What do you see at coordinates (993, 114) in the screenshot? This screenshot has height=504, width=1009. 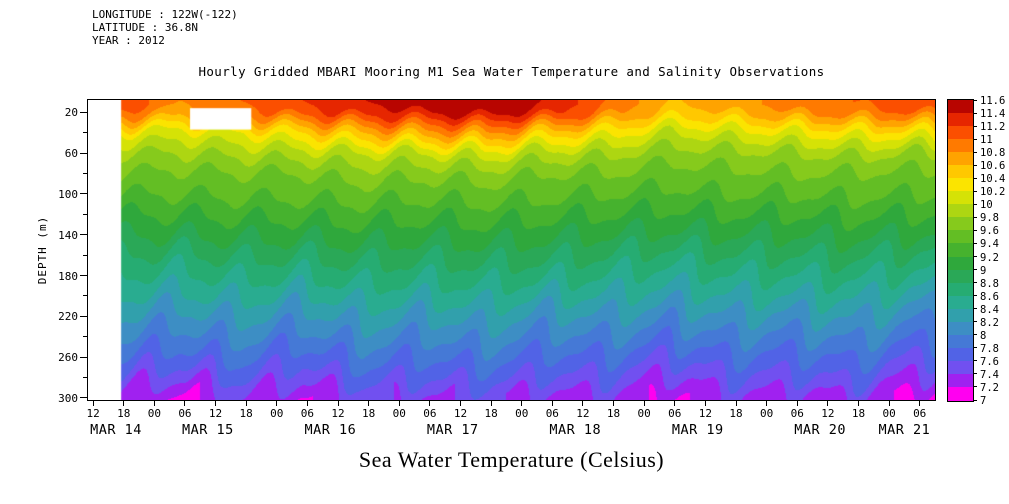 I see `colorbar-tick-label: 11.4` at bounding box center [993, 114].